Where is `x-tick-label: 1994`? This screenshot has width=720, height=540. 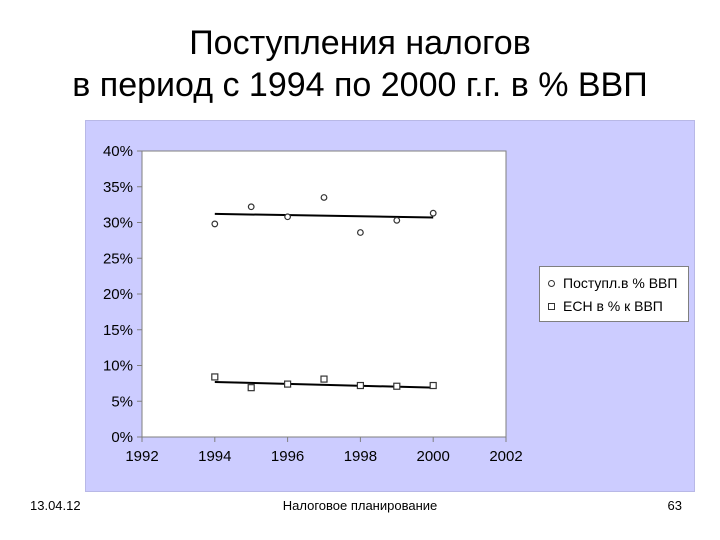
x-tick-label: 1994 is located at coordinates (214, 456).